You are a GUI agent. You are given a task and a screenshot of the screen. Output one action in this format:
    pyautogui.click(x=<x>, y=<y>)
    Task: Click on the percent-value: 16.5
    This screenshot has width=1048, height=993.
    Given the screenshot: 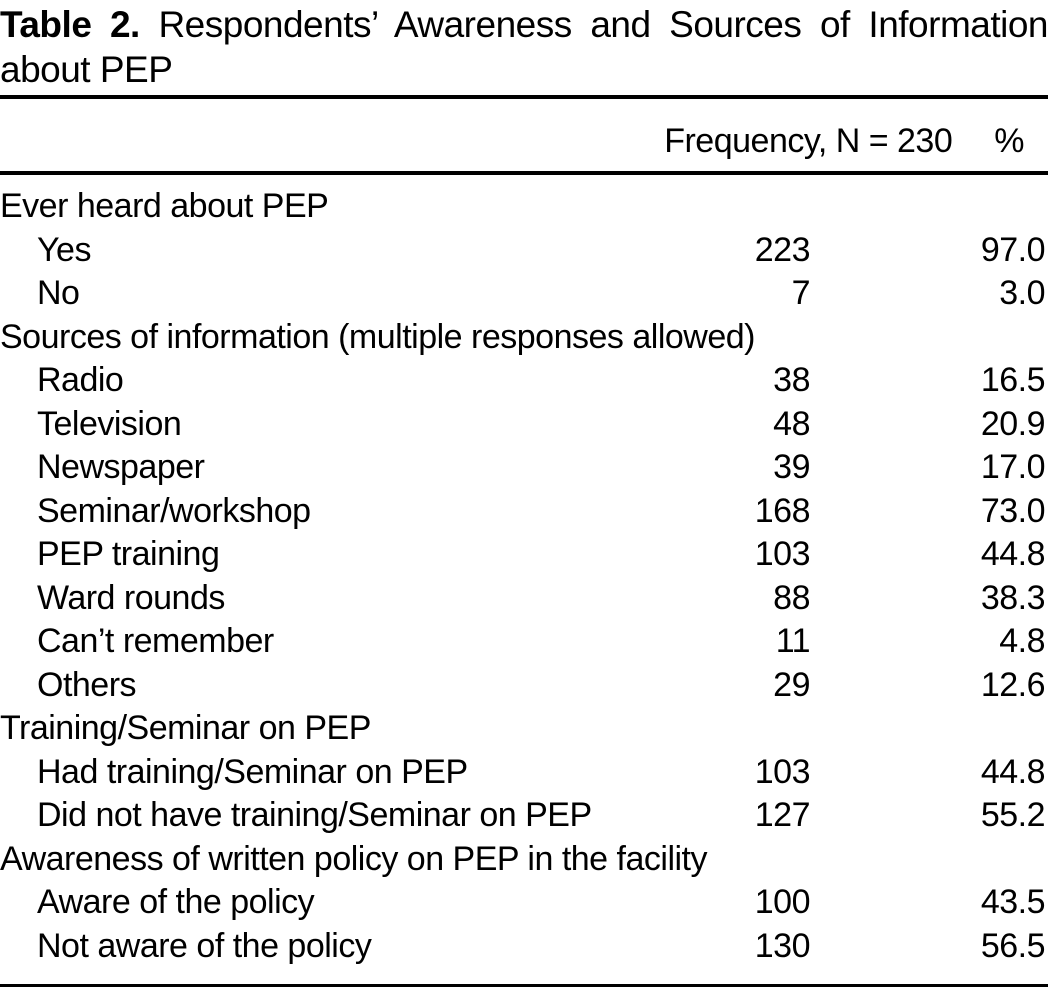 What is the action you would take?
    pyautogui.click(x=1013, y=380)
    